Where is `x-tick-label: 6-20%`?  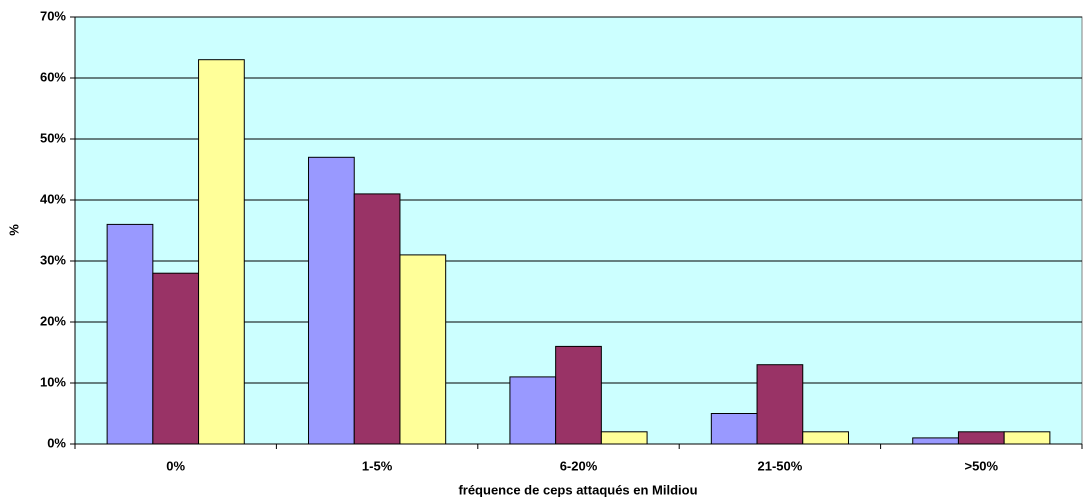
x-tick-label: 6-20% is located at coordinates (579, 465).